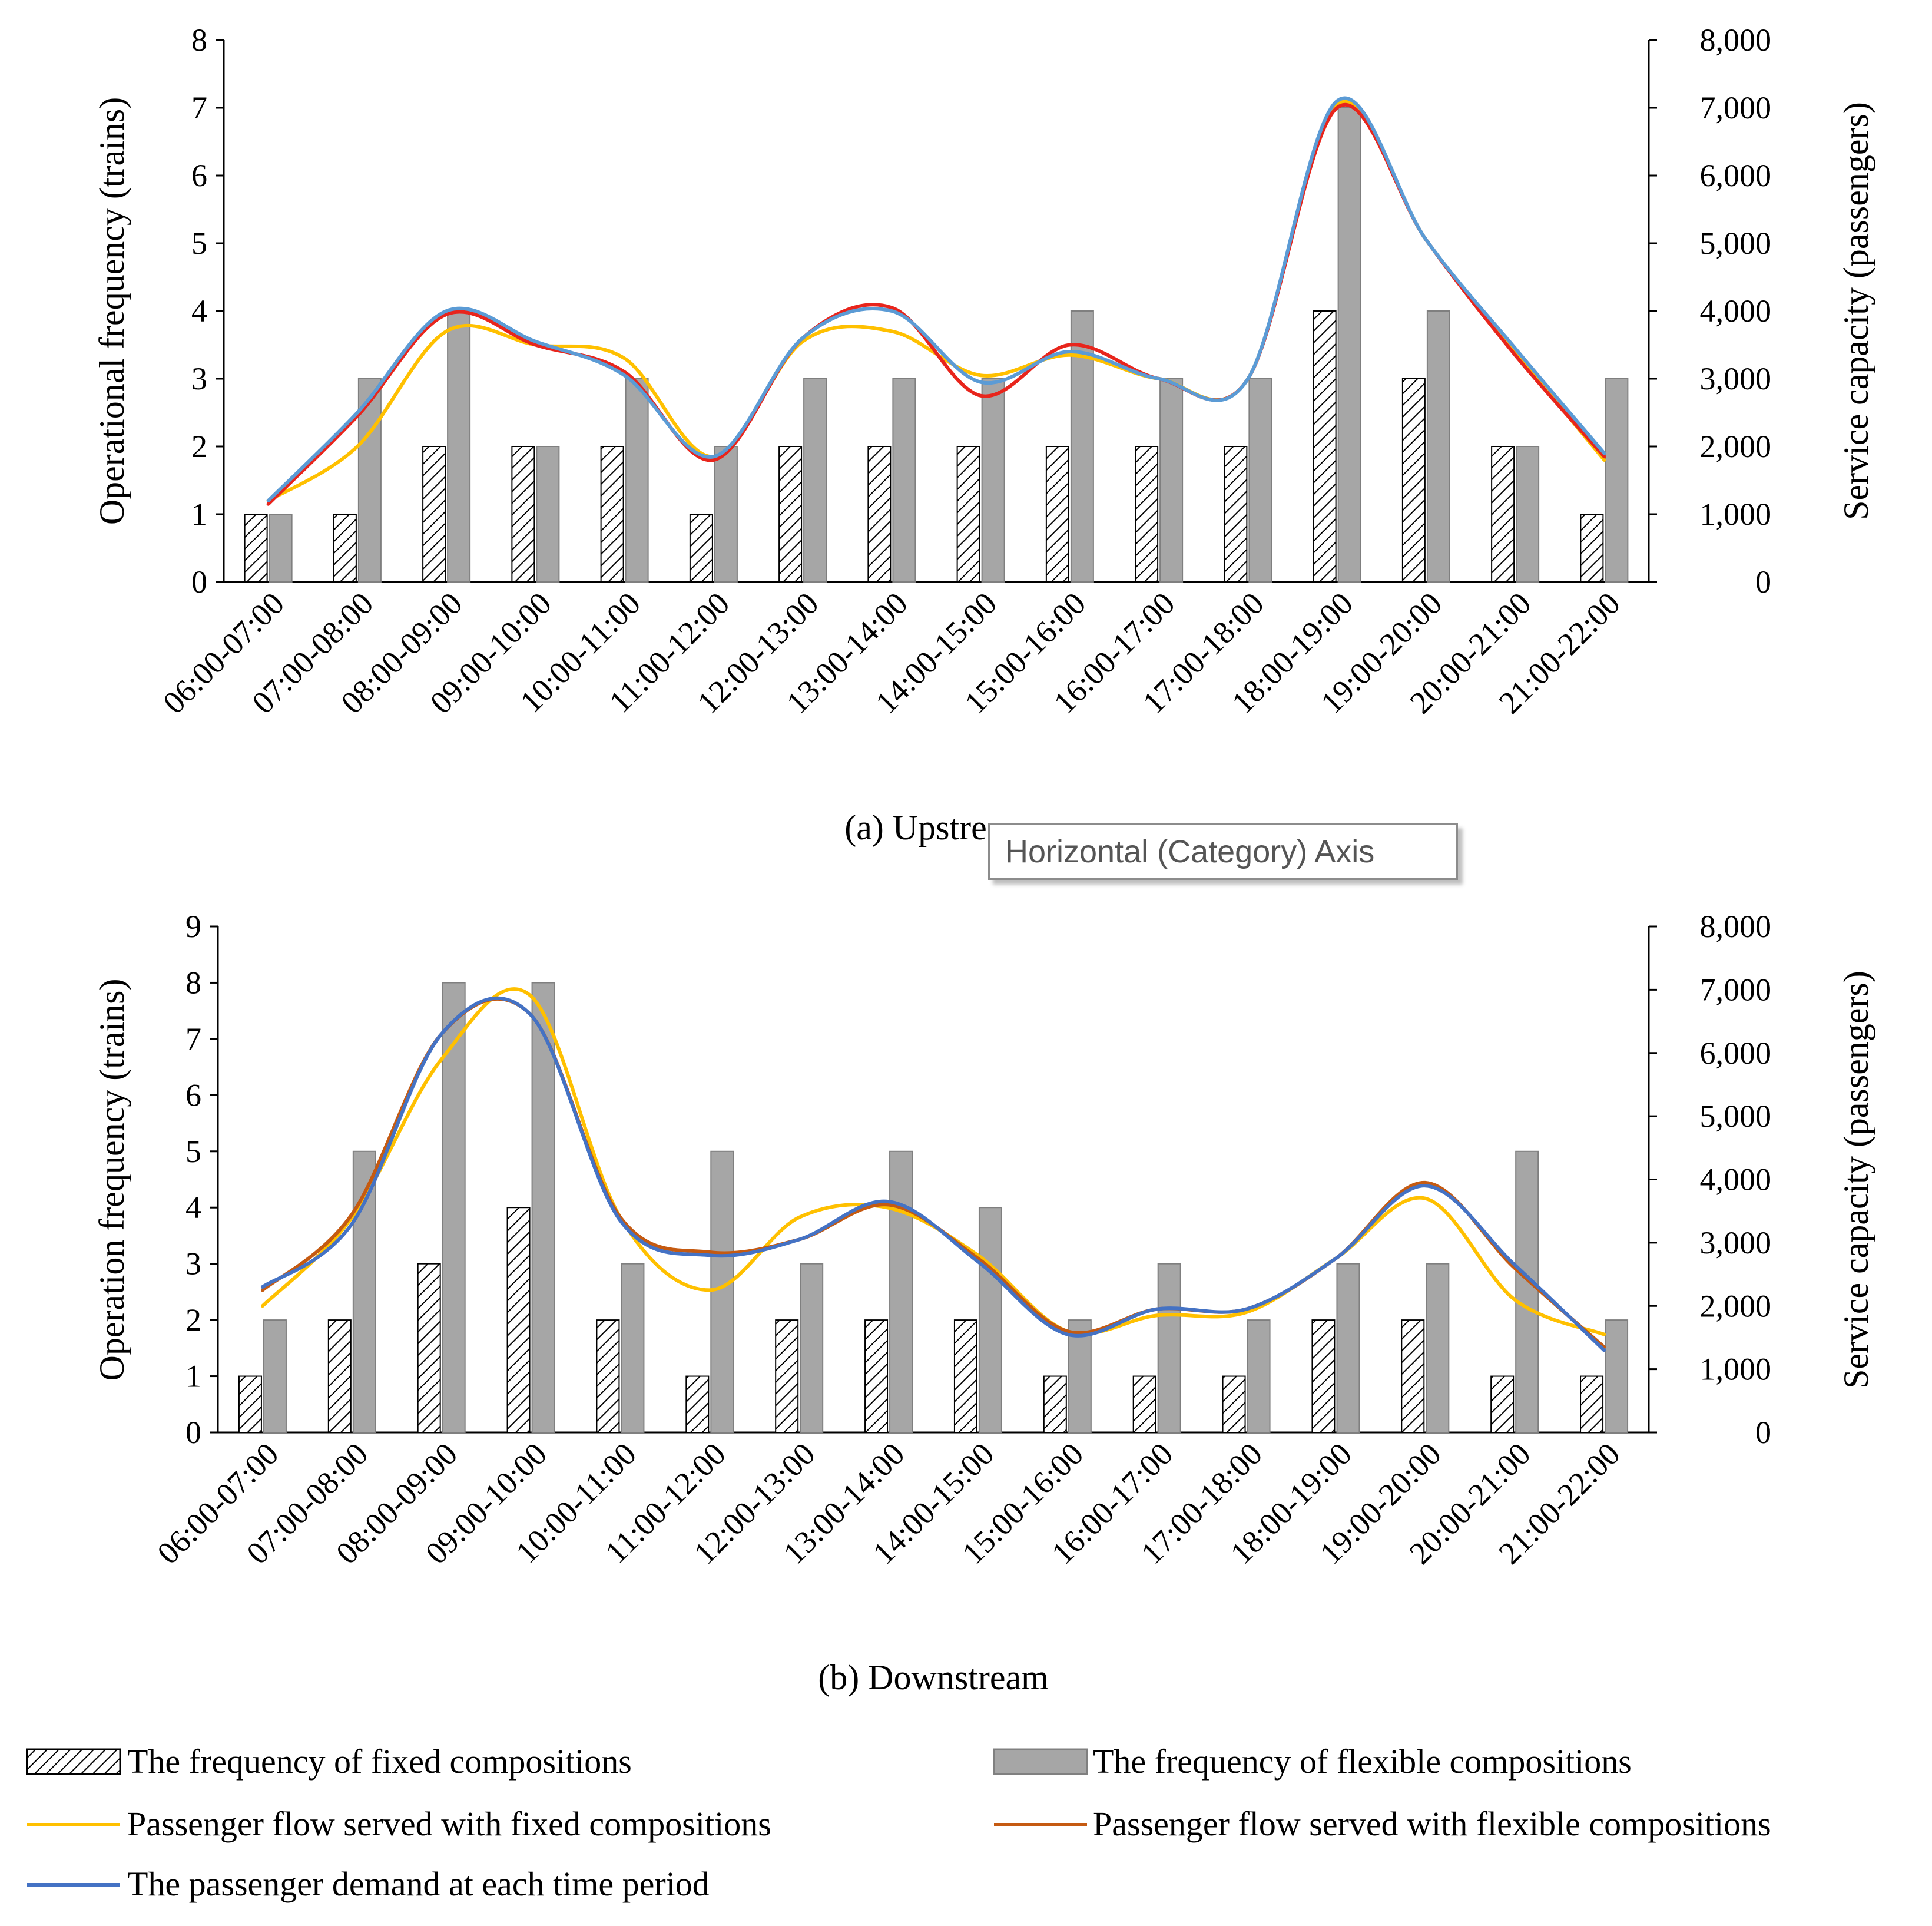 The width and height of the screenshot is (1932, 1926). Describe the element at coordinates (199, 446) in the screenshot. I see `left-tick-label: 2` at that location.